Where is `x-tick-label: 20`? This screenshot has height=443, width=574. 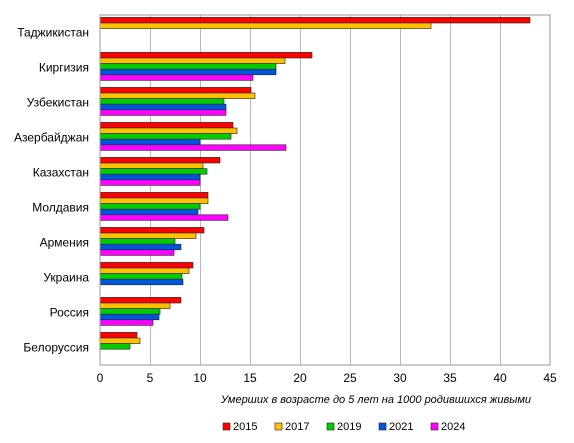 x-tick-label: 20 is located at coordinates (300, 378).